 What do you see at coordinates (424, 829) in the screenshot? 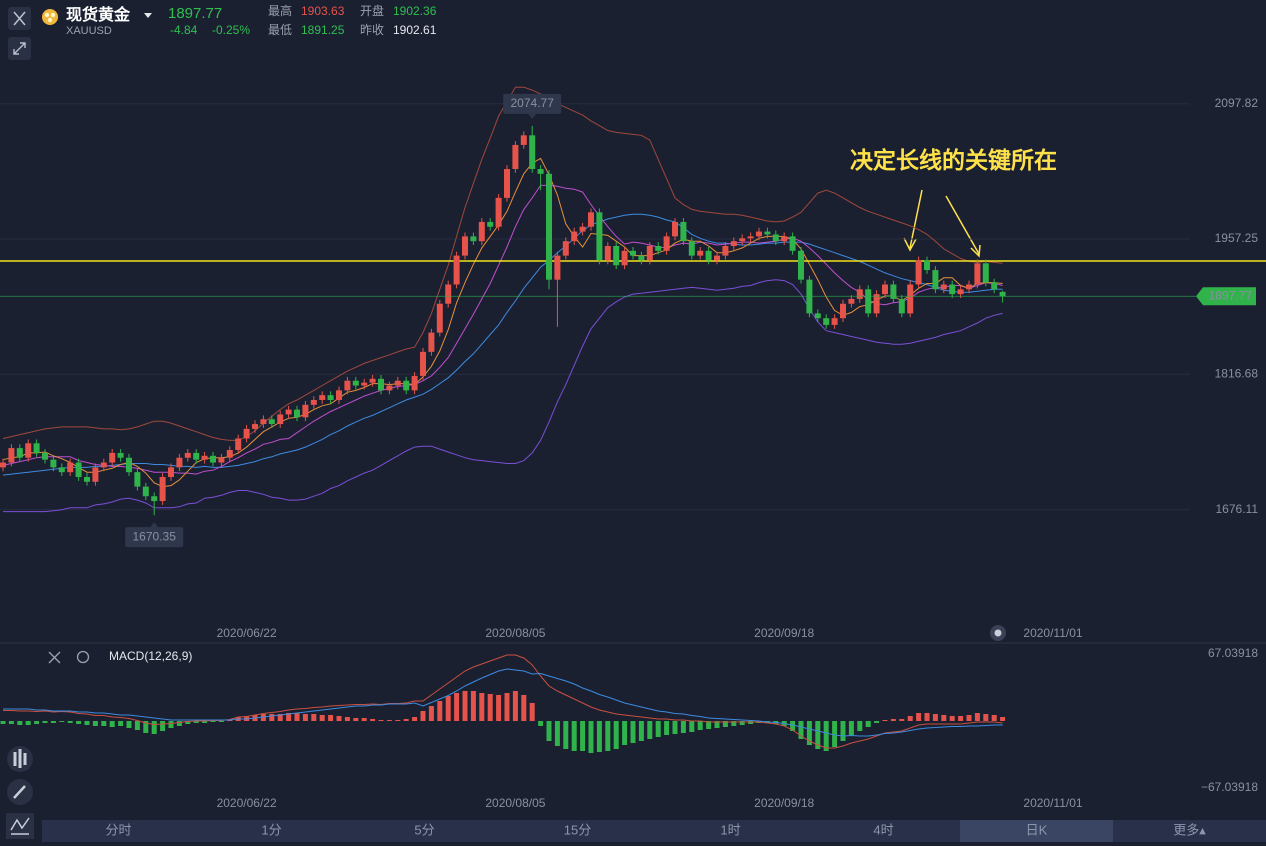
I see `timeframe-button: 5分` at bounding box center [424, 829].